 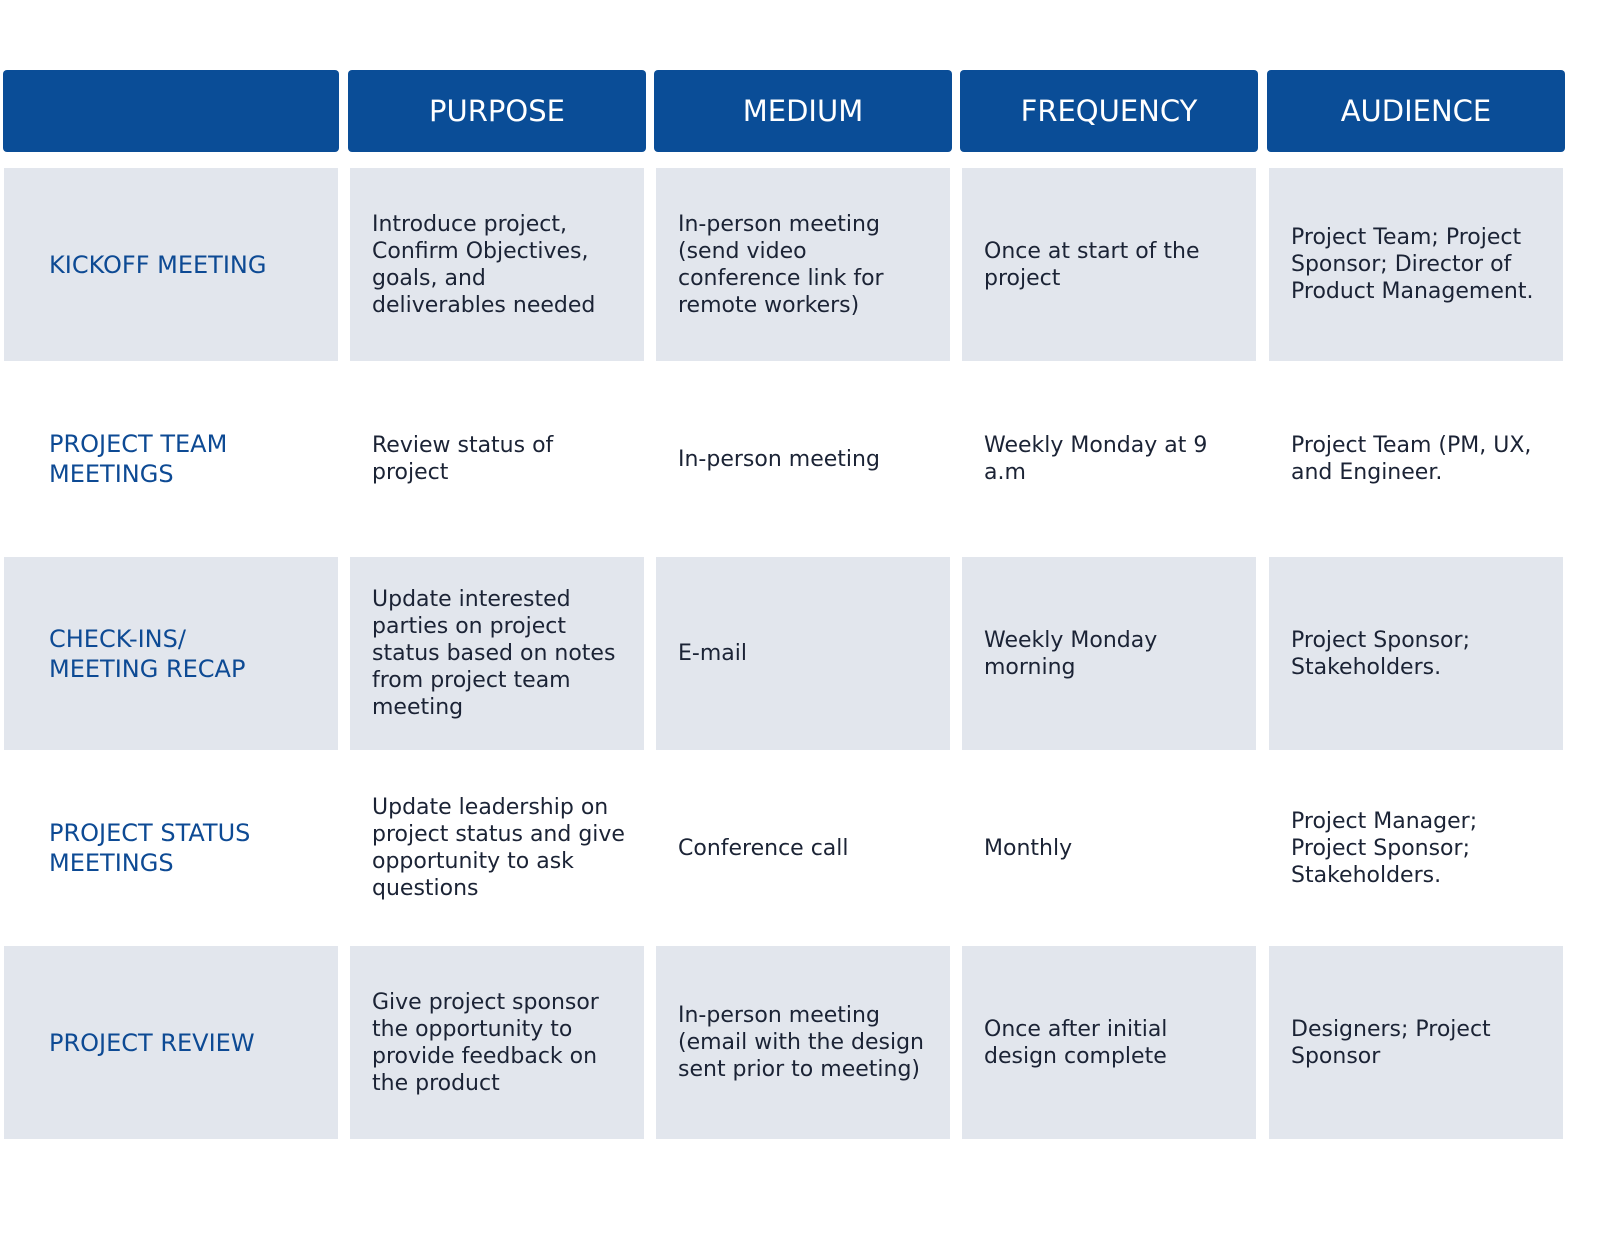 What do you see at coordinates (1109, 653) in the screenshot?
I see `table-cell: Weekly Monday morning` at bounding box center [1109, 653].